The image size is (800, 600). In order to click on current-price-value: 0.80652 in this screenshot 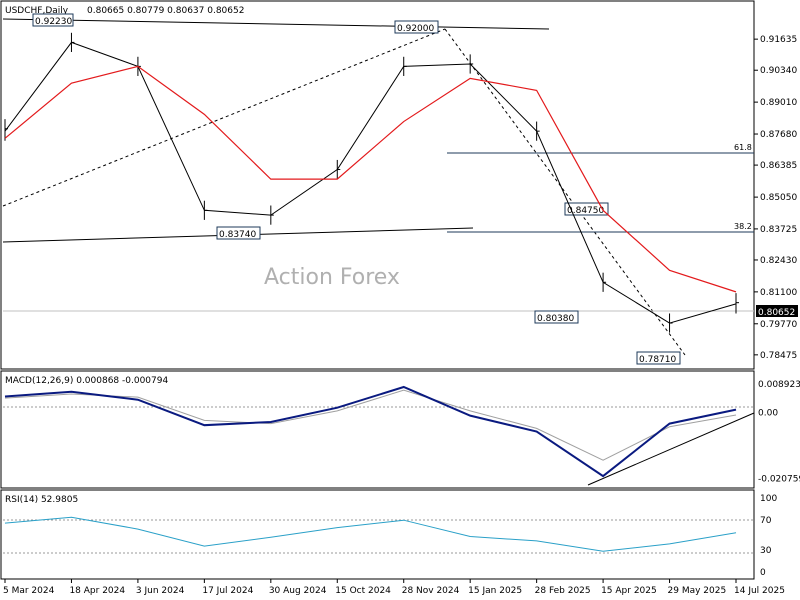, I will do `click(776, 313)`.